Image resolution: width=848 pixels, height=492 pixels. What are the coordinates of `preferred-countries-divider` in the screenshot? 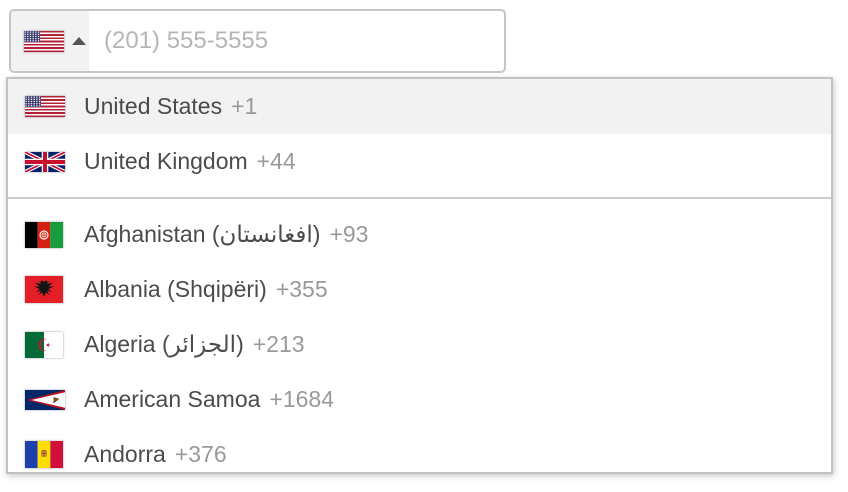 It's located at (419, 198).